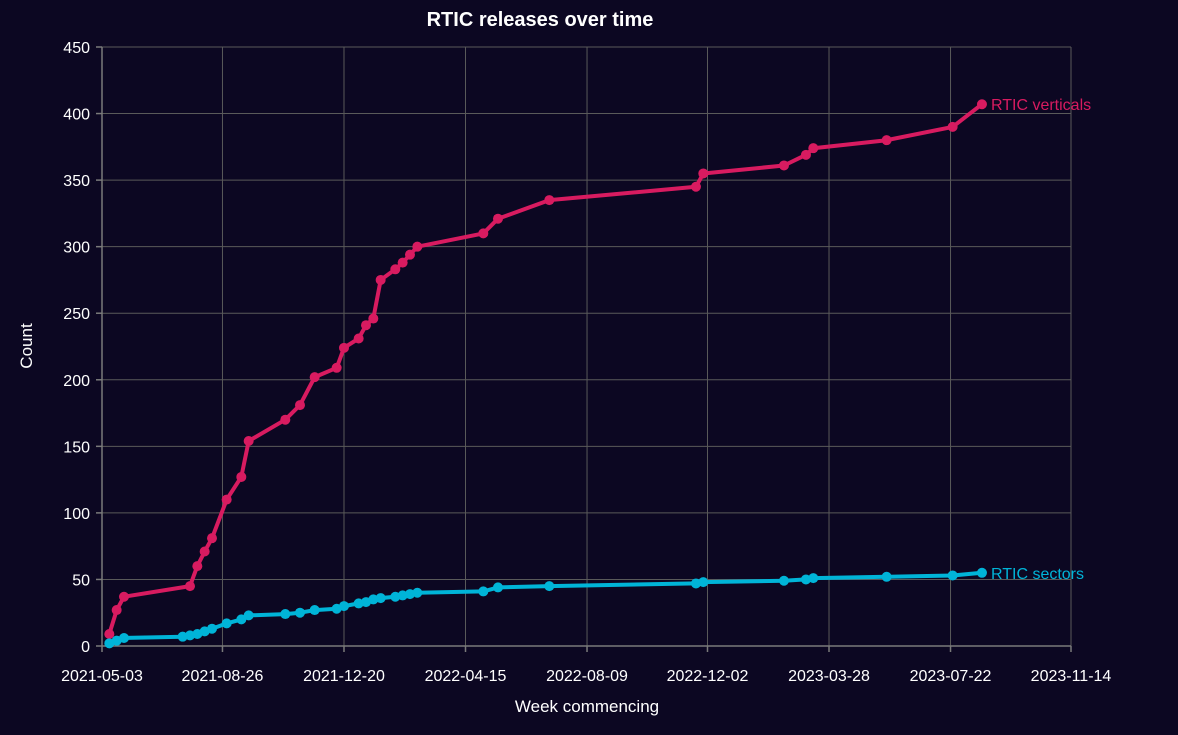 Image resolution: width=1178 pixels, height=735 pixels. I want to click on y-tick-label: 150, so click(76, 447).